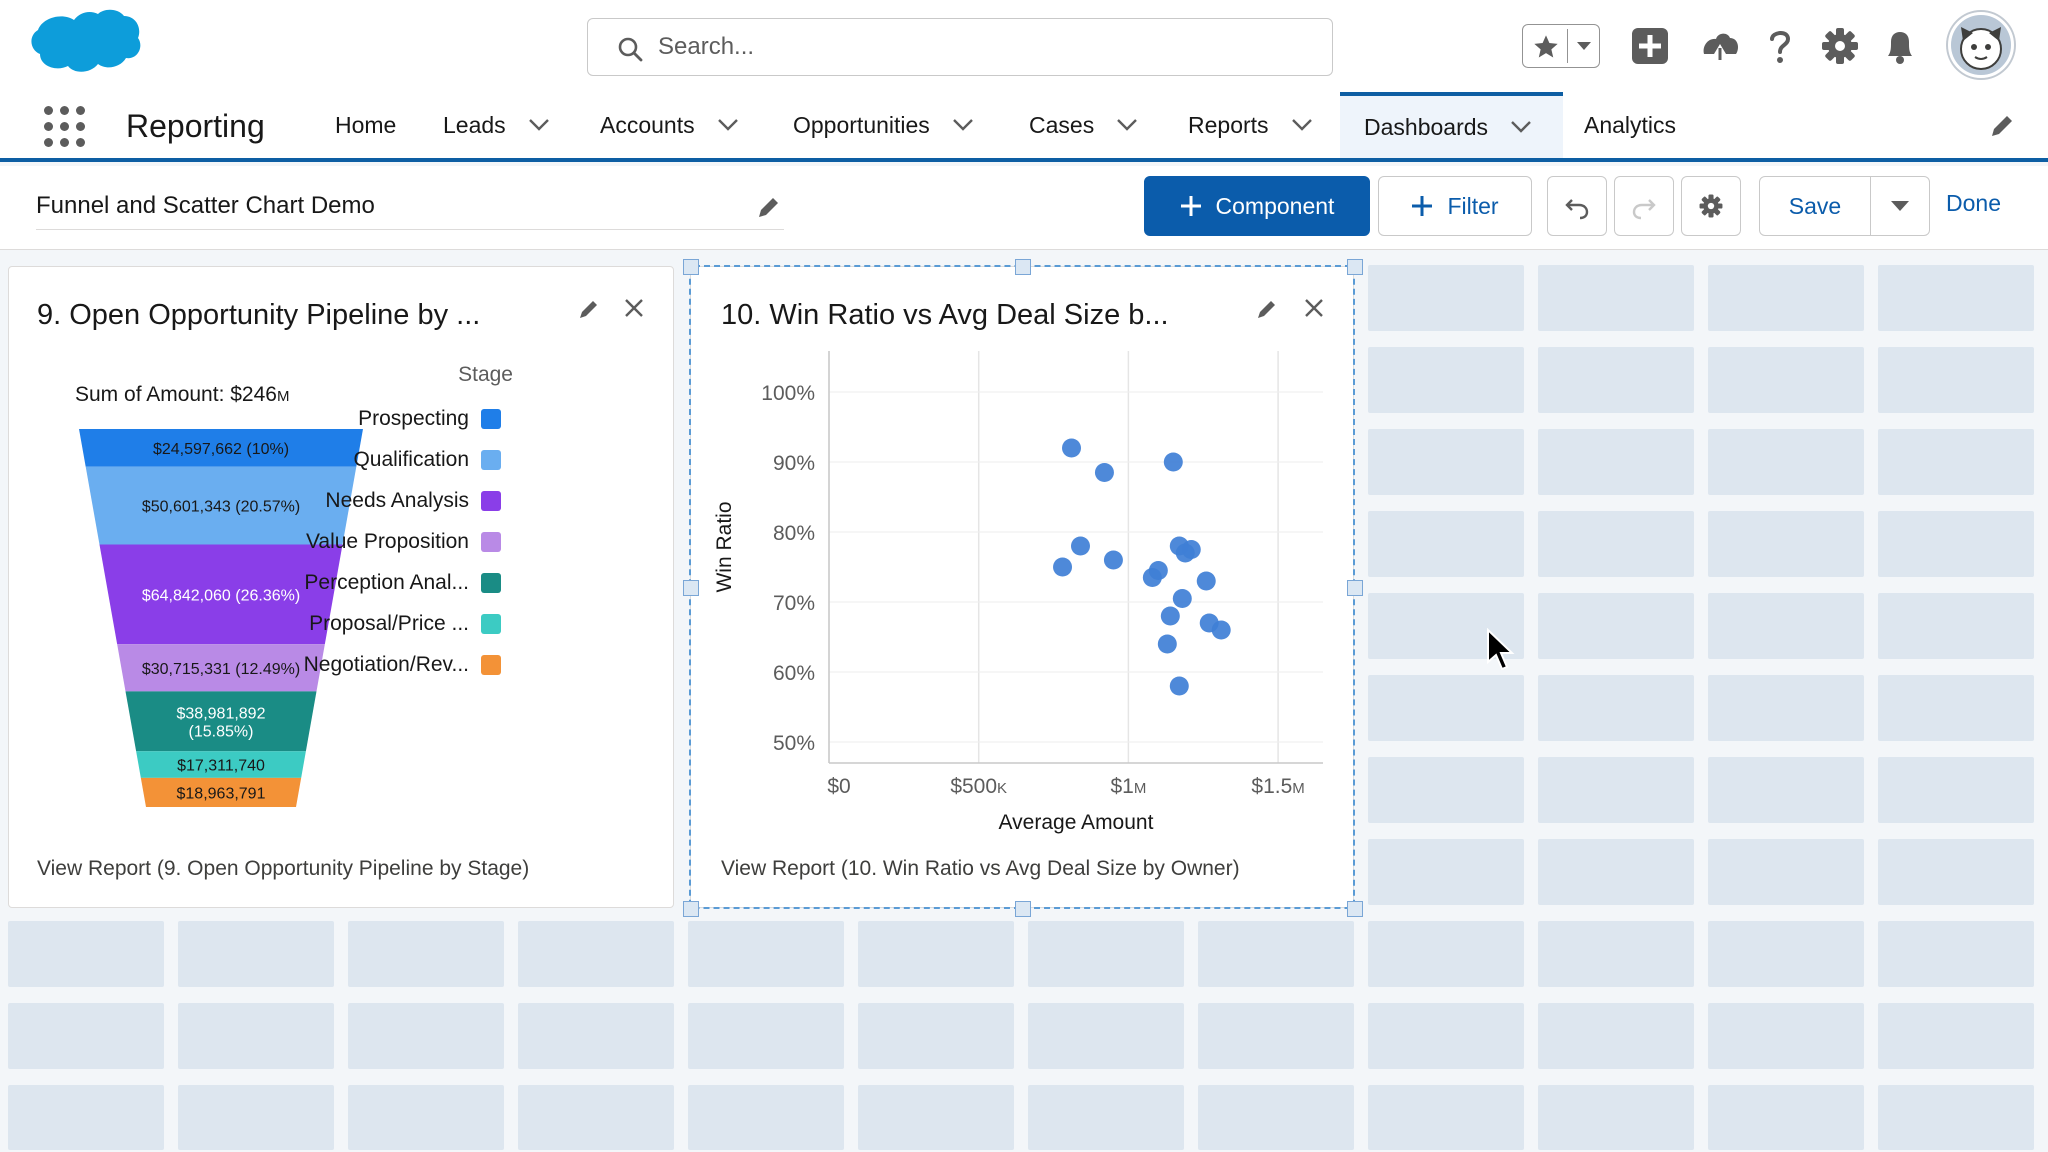 This screenshot has height=1152, width=2048. I want to click on trailhead-icon, so click(1720, 46).